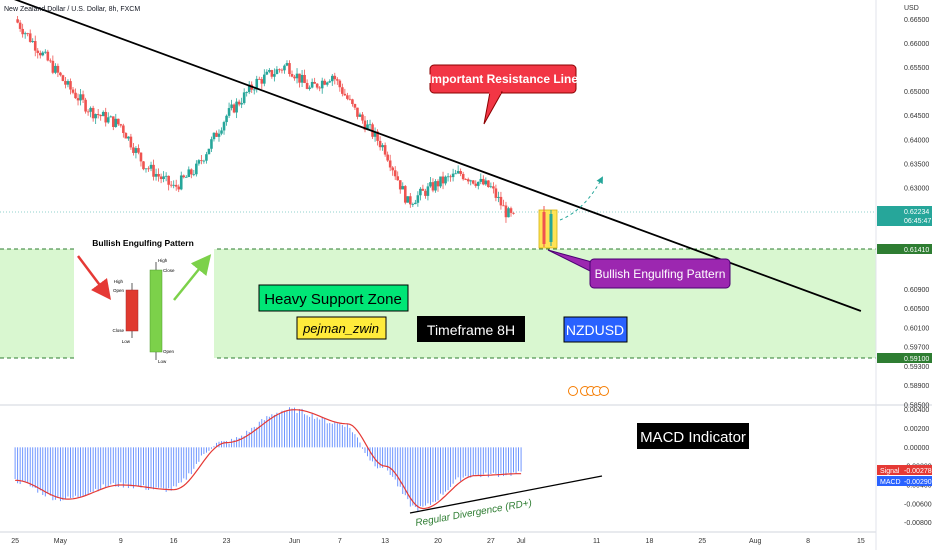 Image resolution: width=932 pixels, height=550 pixels. What do you see at coordinates (595, 330) in the screenshot?
I see `symbol-label: NZDUSD` at bounding box center [595, 330].